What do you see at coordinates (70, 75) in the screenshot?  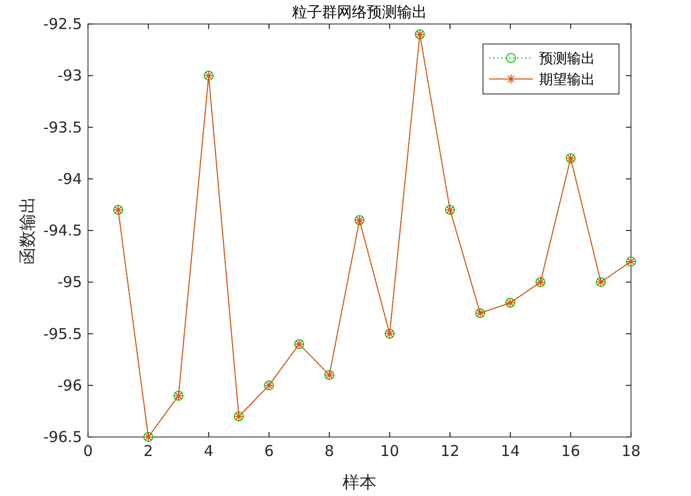 I see `y-tick-label: -93` at bounding box center [70, 75].